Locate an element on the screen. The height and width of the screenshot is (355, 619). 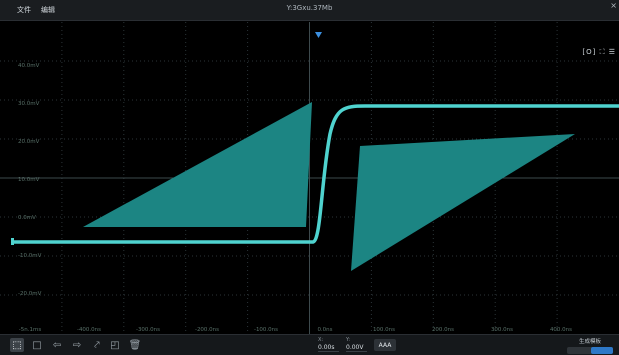
bottom-toolbar: ⬚ □ ⇦ ⇨ ⤤ ◰ 🗑 X: 0.00s Y: 0.00V AAA 生成模板 is located at coordinates (309, 344).